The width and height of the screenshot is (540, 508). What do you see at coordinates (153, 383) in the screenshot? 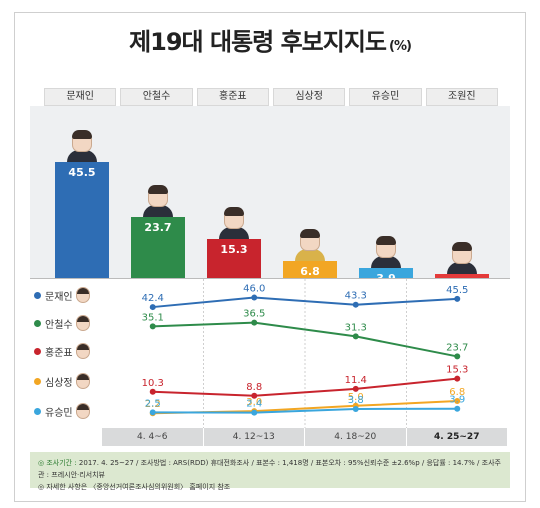
I see `line-value-label-hong: 10.3` at bounding box center [153, 383].